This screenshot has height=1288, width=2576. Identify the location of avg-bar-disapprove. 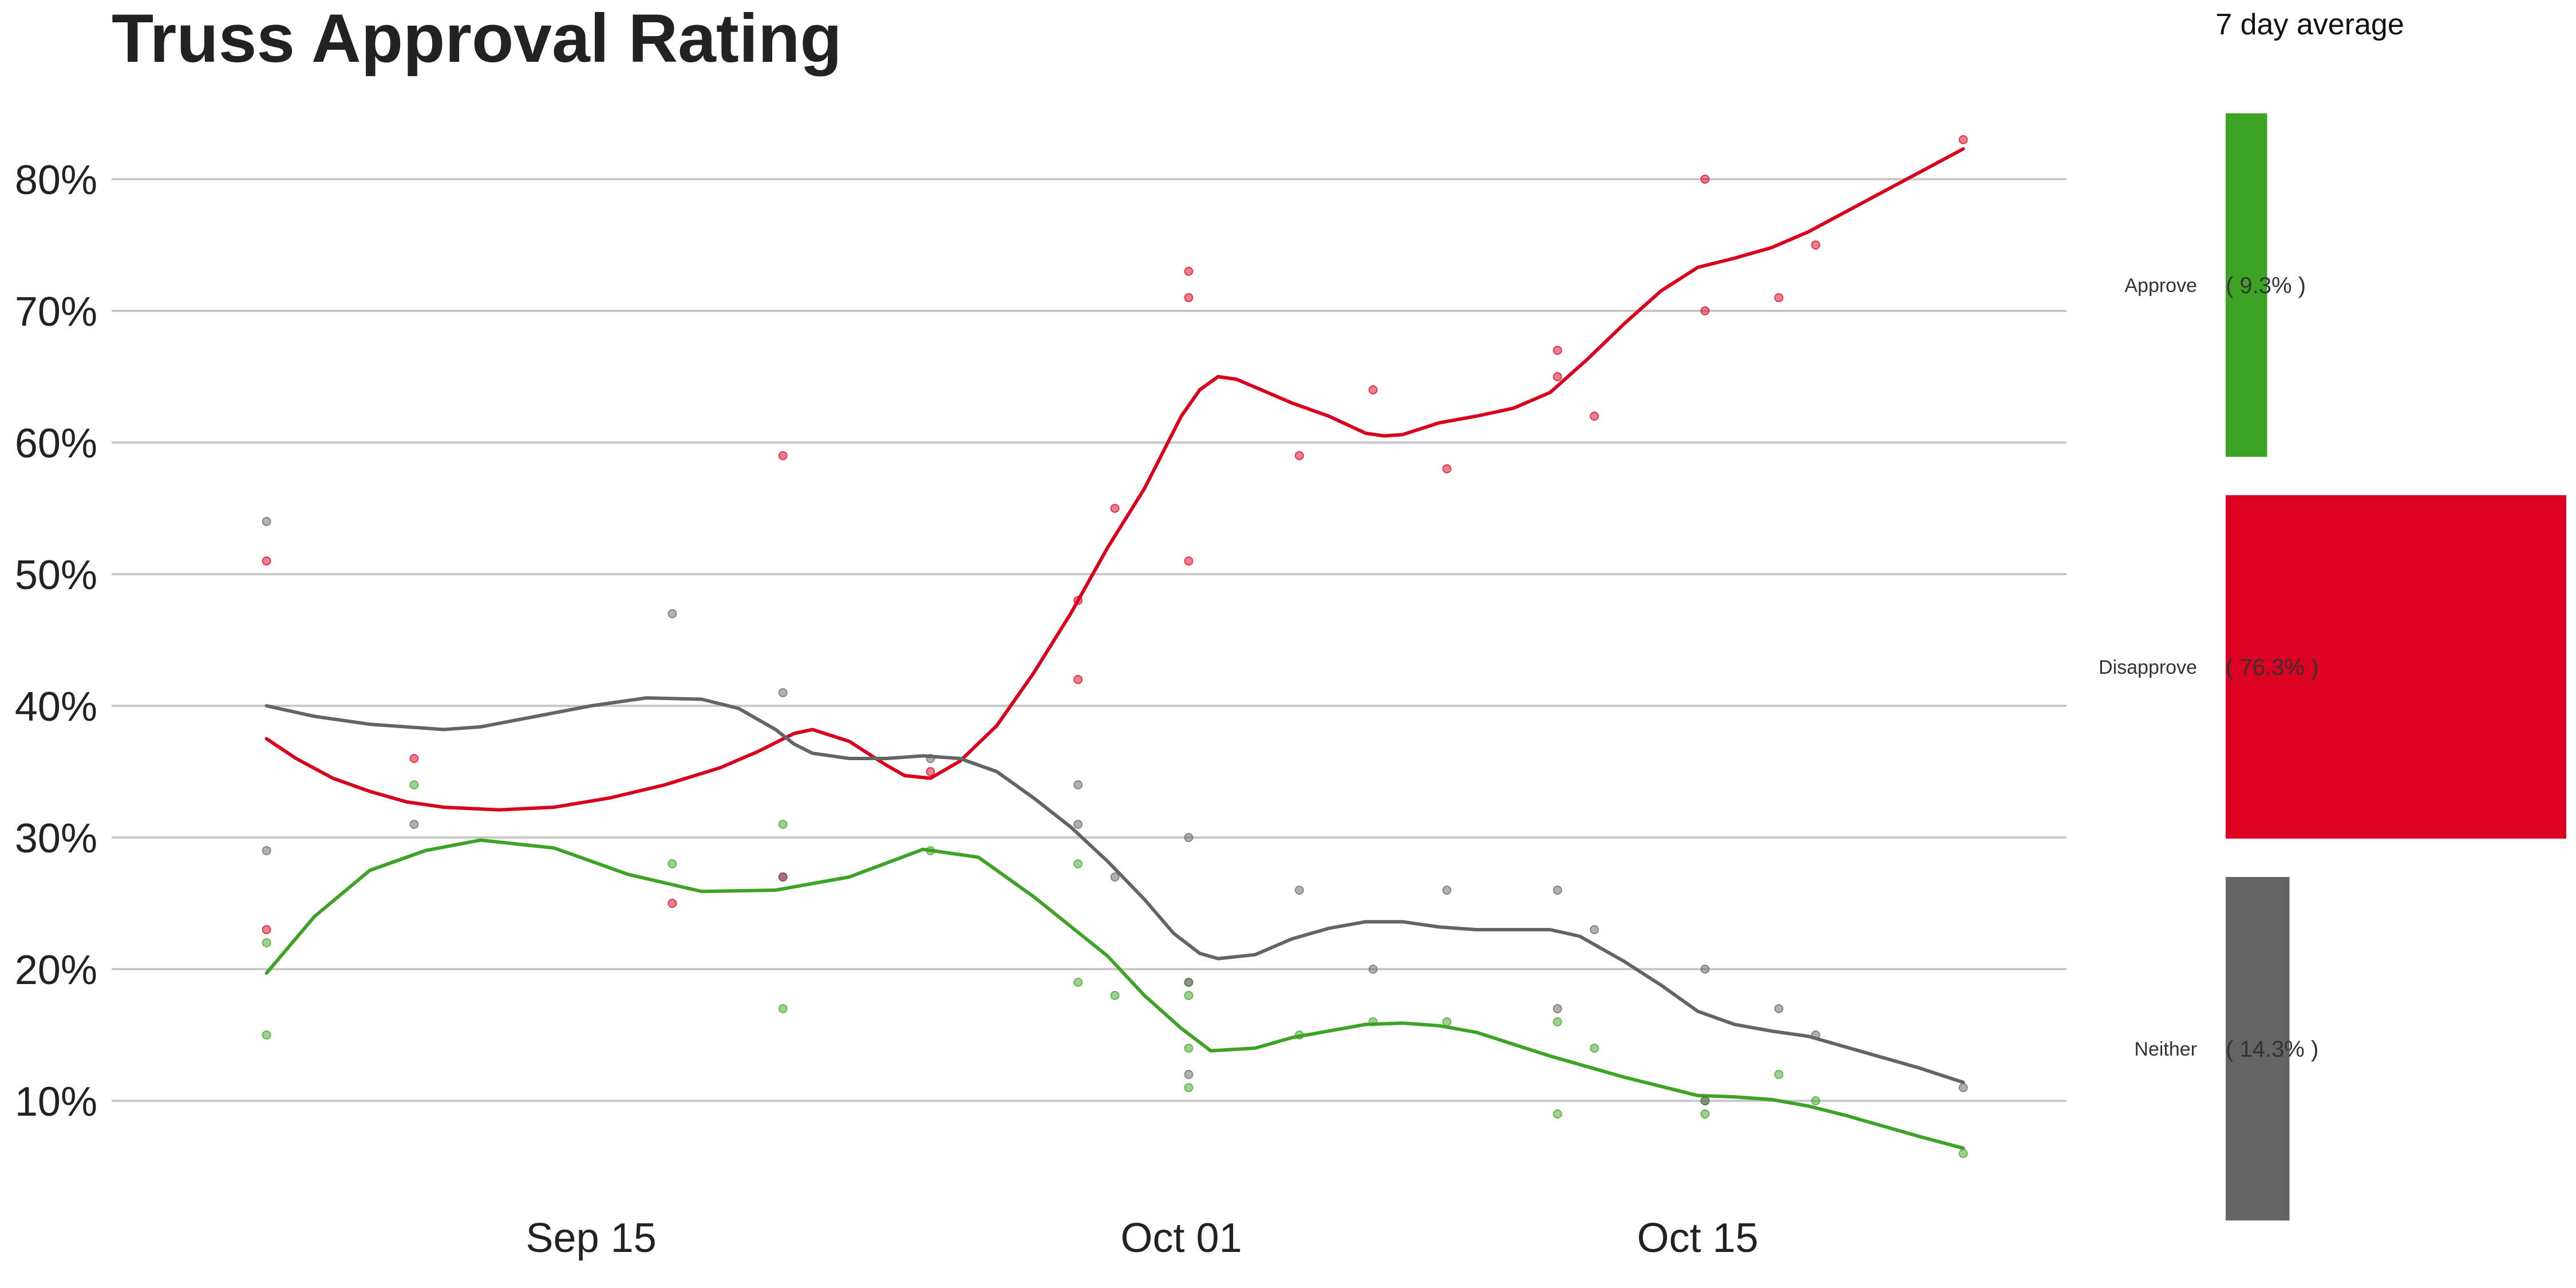
(2396, 667).